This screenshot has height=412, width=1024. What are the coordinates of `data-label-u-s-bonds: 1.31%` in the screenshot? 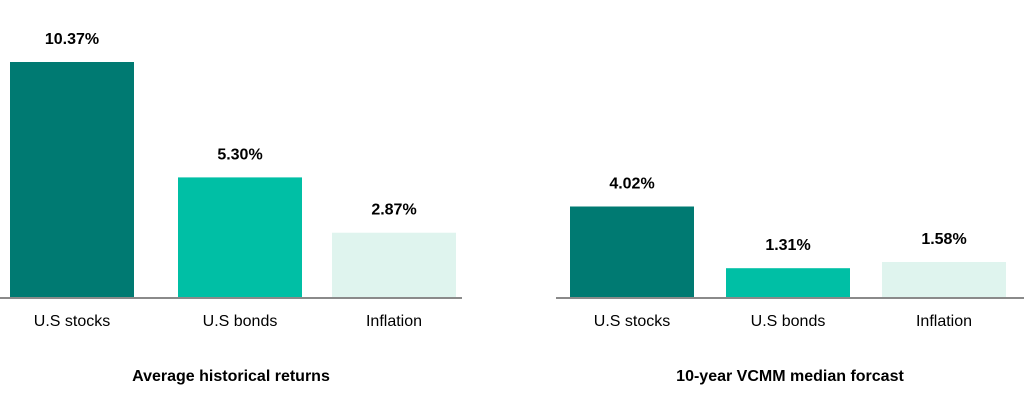 It's located at (787, 245).